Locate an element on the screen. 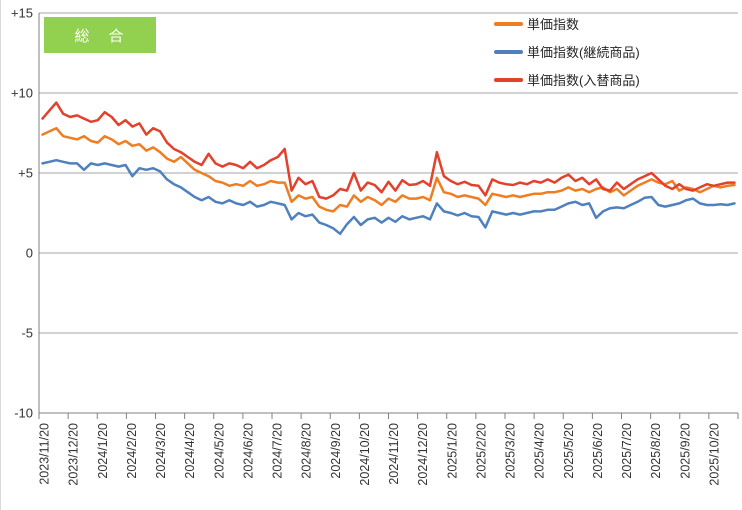  x-tick-label: 2024/12/20 is located at coordinates (423, 454).